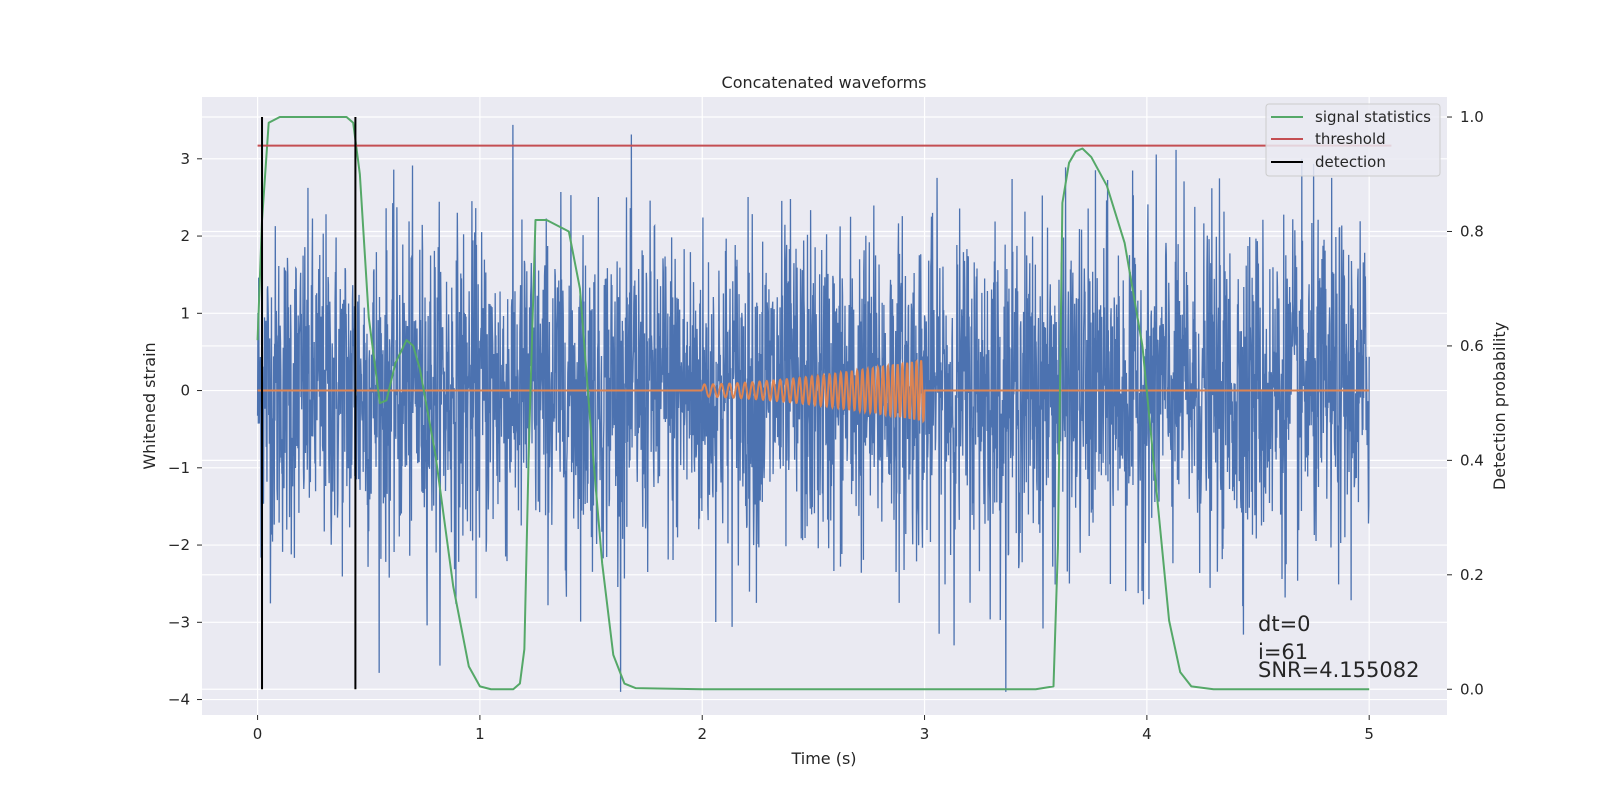  What do you see at coordinates (1472, 575) in the screenshot?
I see `y2-tick-label: 0.2` at bounding box center [1472, 575].